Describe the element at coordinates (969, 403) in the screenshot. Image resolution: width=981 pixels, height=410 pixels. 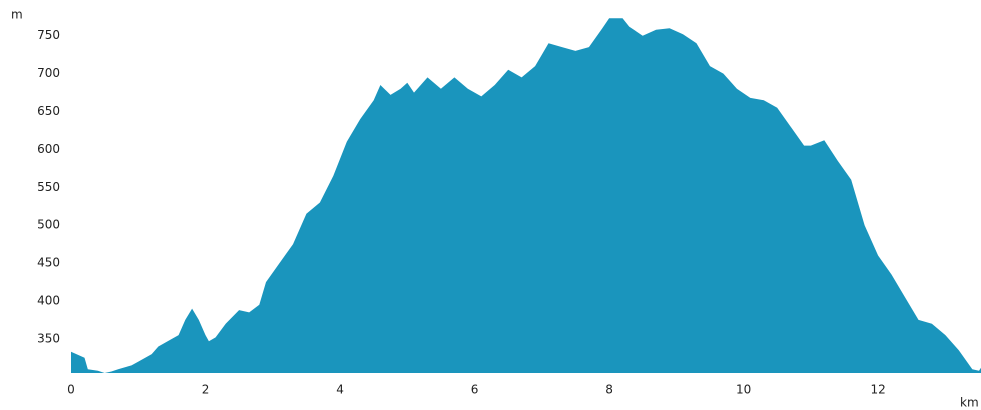
I see `x-axis-label: km` at that location.